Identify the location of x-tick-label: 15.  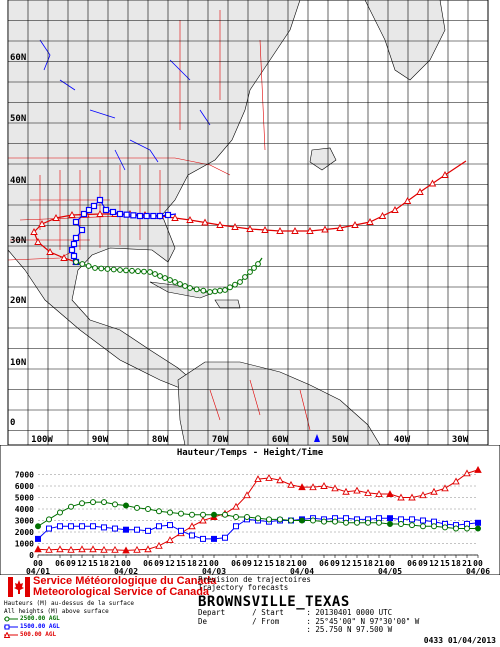
(445, 563).